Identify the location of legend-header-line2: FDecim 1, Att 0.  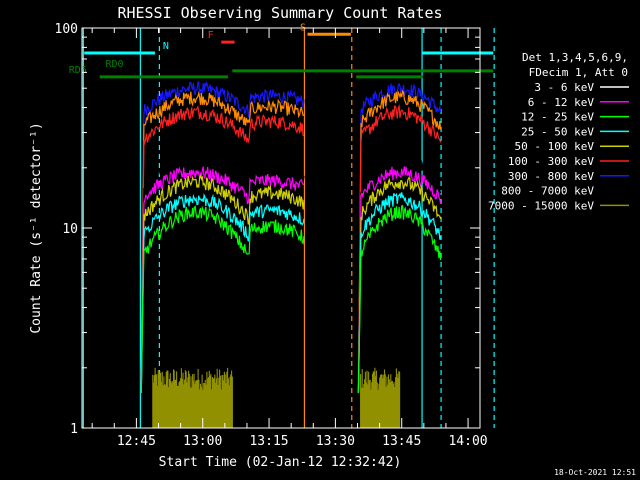
(578, 72).